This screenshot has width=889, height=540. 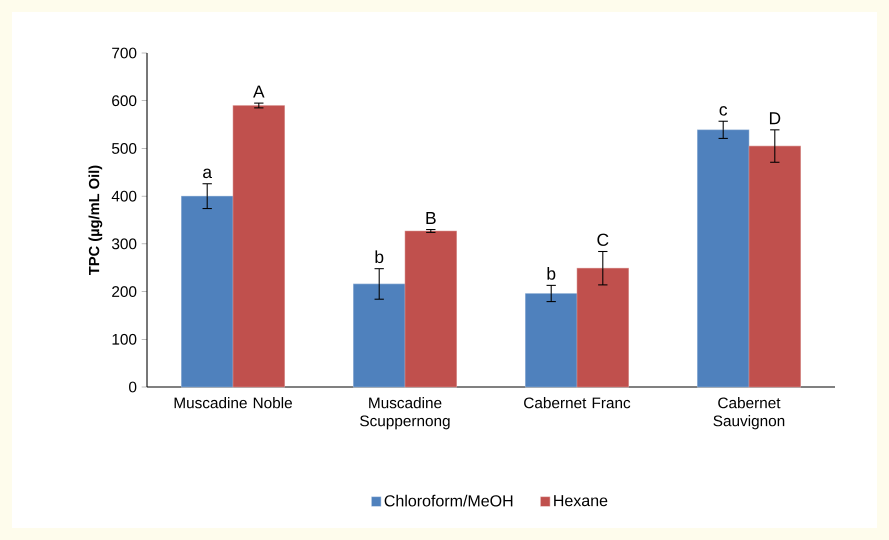 I want to click on annotation: C, so click(x=602, y=240).